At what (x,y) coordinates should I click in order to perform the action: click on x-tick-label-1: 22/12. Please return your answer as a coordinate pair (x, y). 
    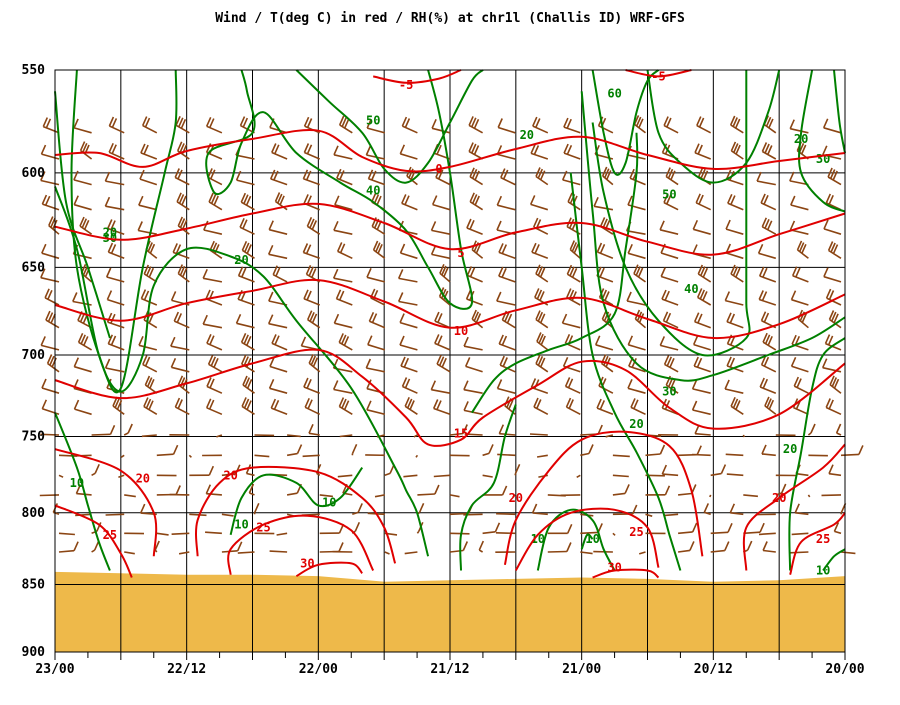
    Looking at the image, I should click on (186, 669).